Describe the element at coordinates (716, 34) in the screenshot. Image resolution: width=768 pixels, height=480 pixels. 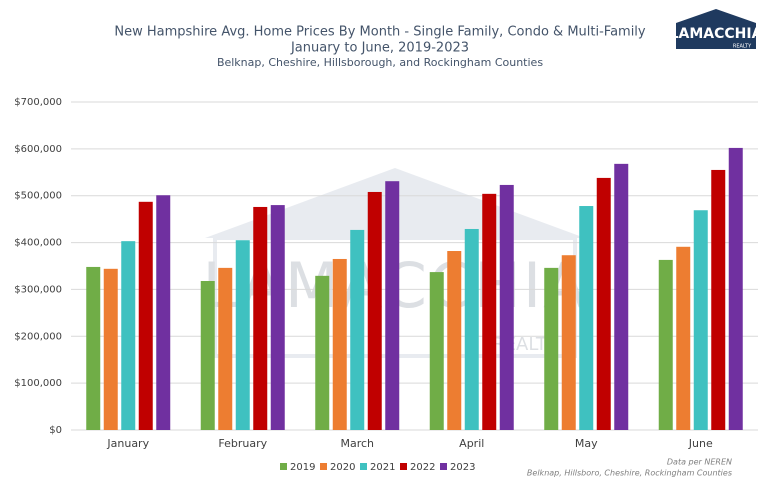
I see `logo-name: LAMACCHIA` at that location.